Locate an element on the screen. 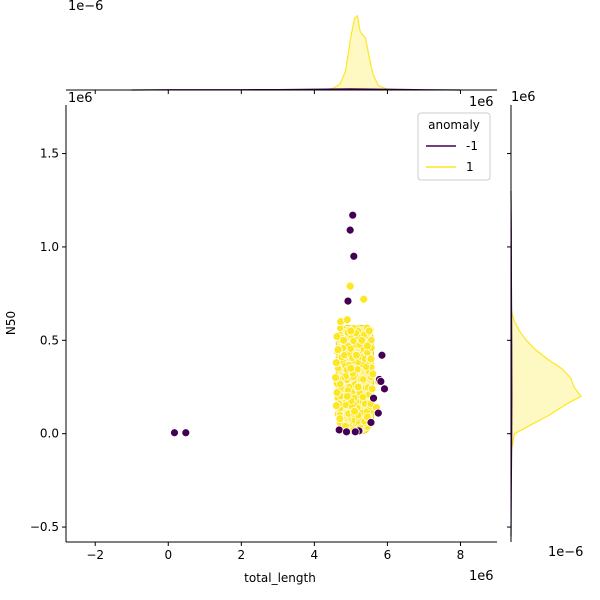 The width and height of the screenshot is (600, 600). top-kde-line-normal is located at coordinates (360, 52).